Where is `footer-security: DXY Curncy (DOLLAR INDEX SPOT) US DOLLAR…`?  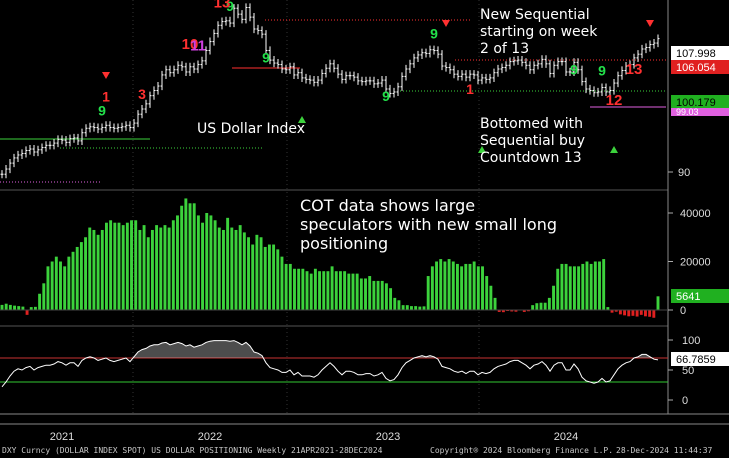 footer-security: DXY Curncy (DOLLAR INDEX SPOT) US DOLLAR… is located at coordinates (192, 450).